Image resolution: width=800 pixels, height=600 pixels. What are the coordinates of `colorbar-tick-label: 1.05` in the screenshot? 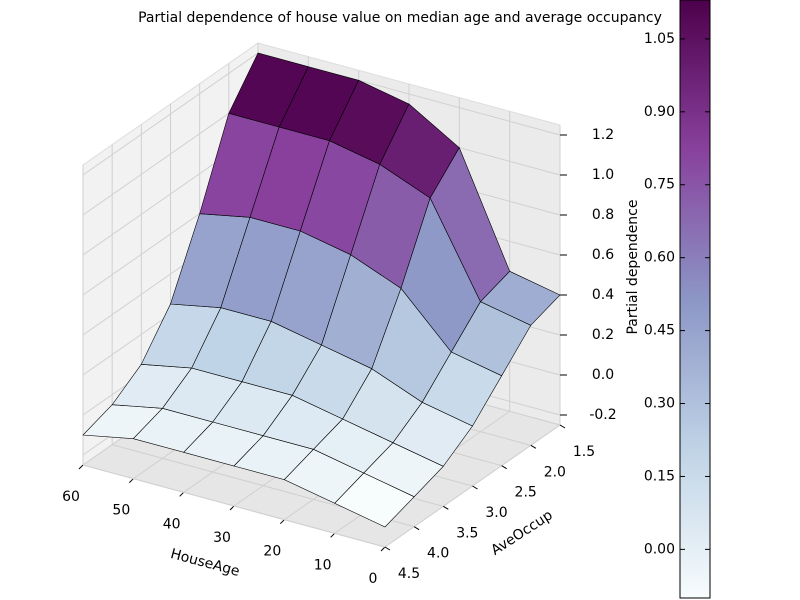 It's located at (659, 39).